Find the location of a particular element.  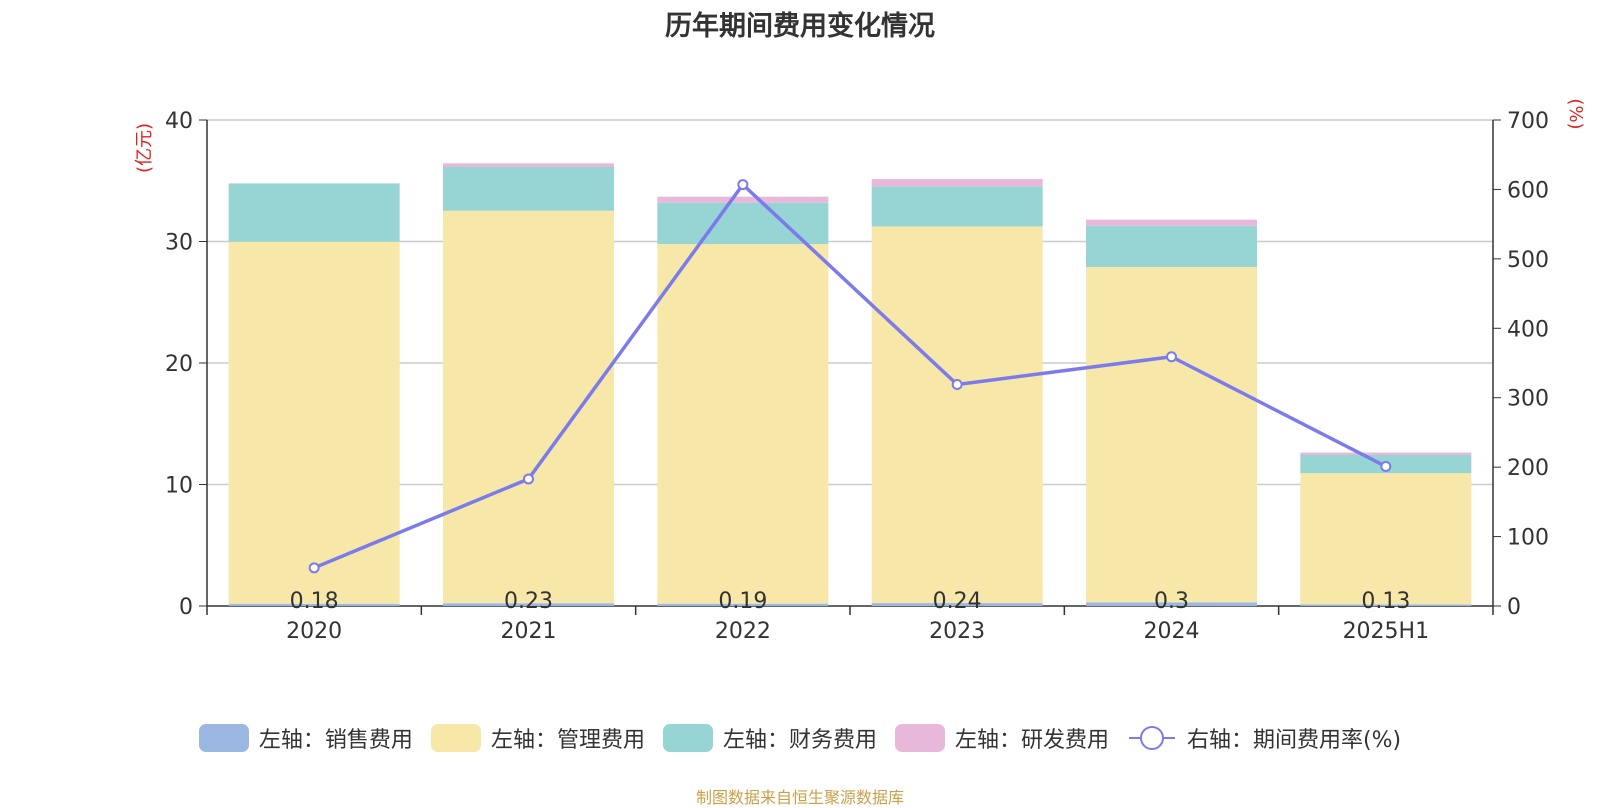

bar-segment-s2-c0 is located at coordinates (314, 212).